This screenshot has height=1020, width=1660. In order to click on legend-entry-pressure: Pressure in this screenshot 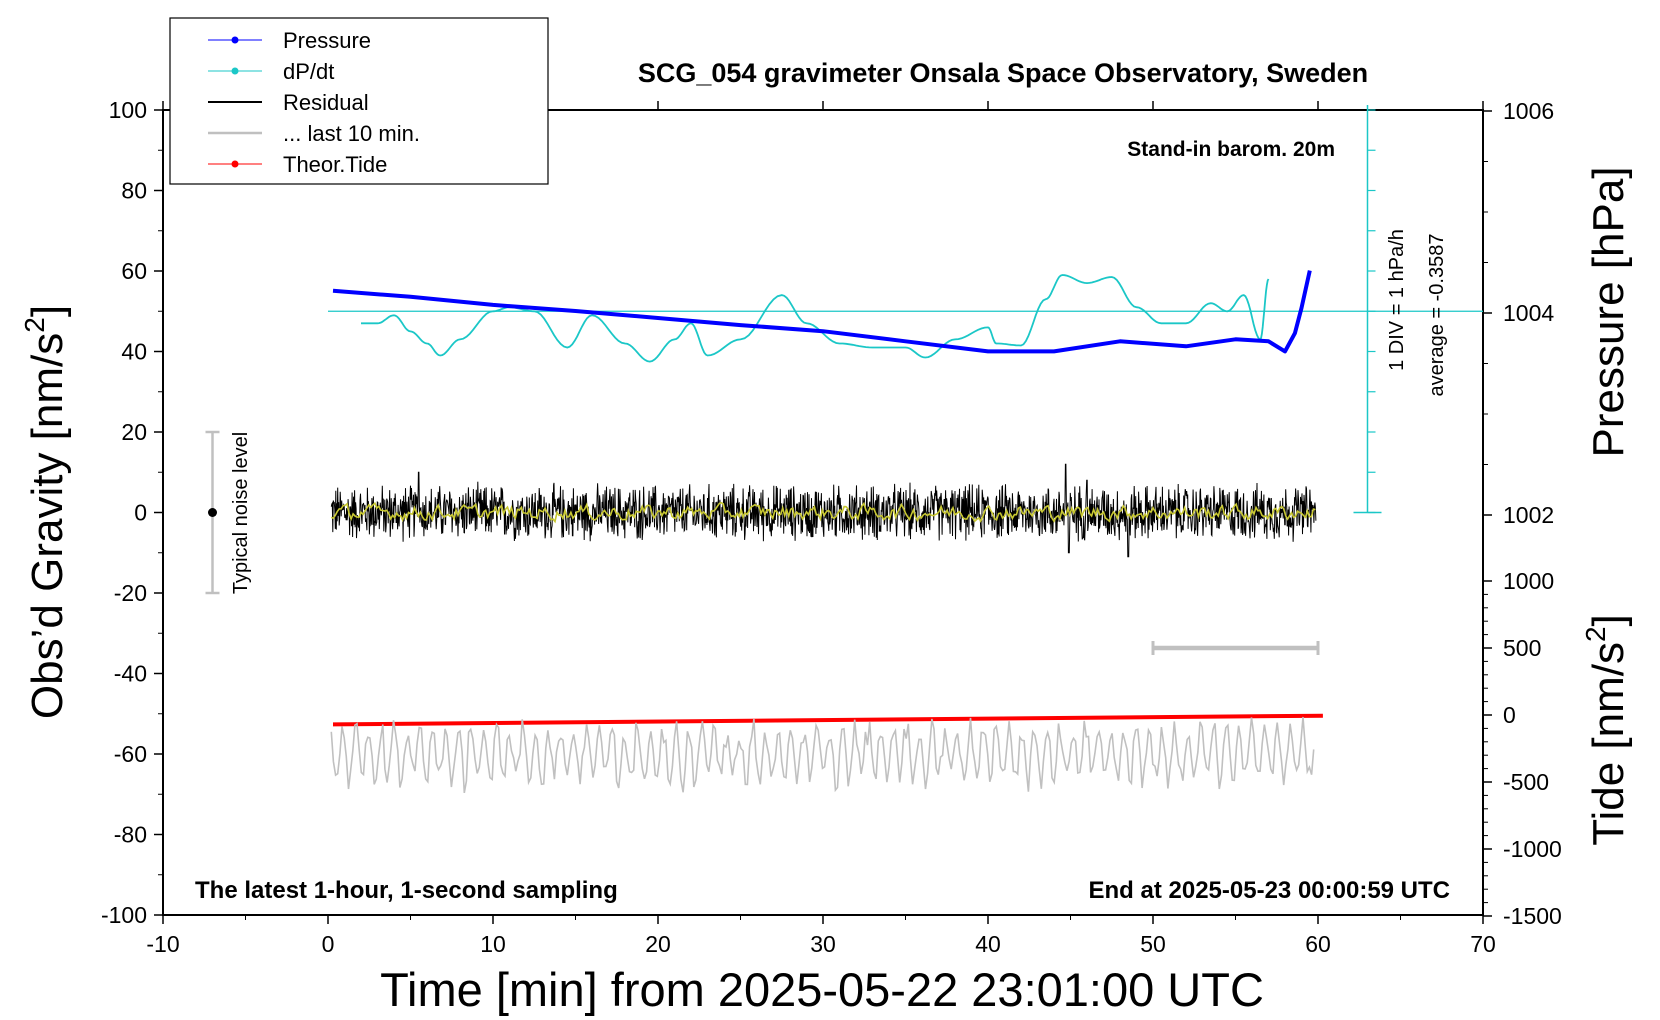, I will do `click(289, 40)`.